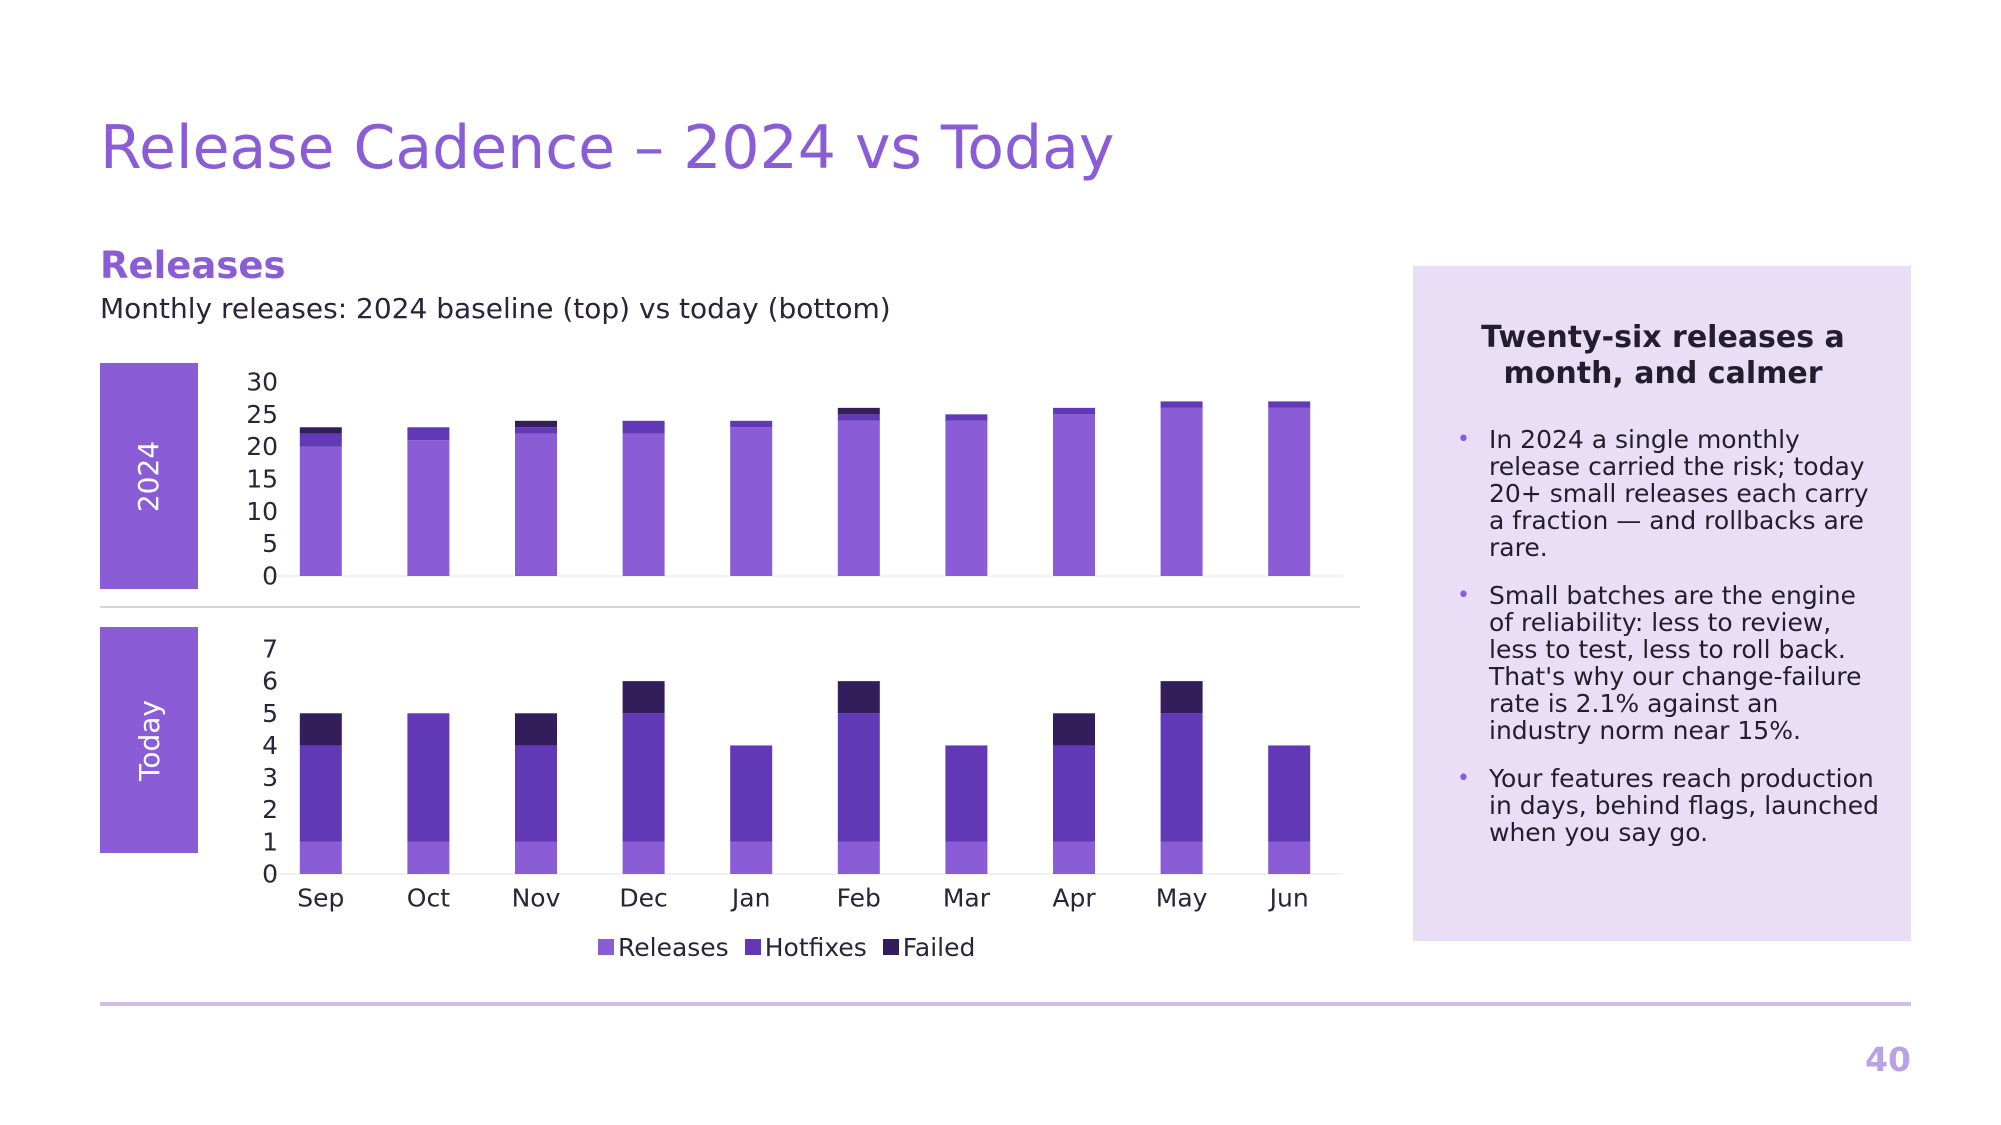 This screenshot has height=1125, width=2001. What do you see at coordinates (967, 898) in the screenshot?
I see `x-tick-label-mar: Mar` at bounding box center [967, 898].